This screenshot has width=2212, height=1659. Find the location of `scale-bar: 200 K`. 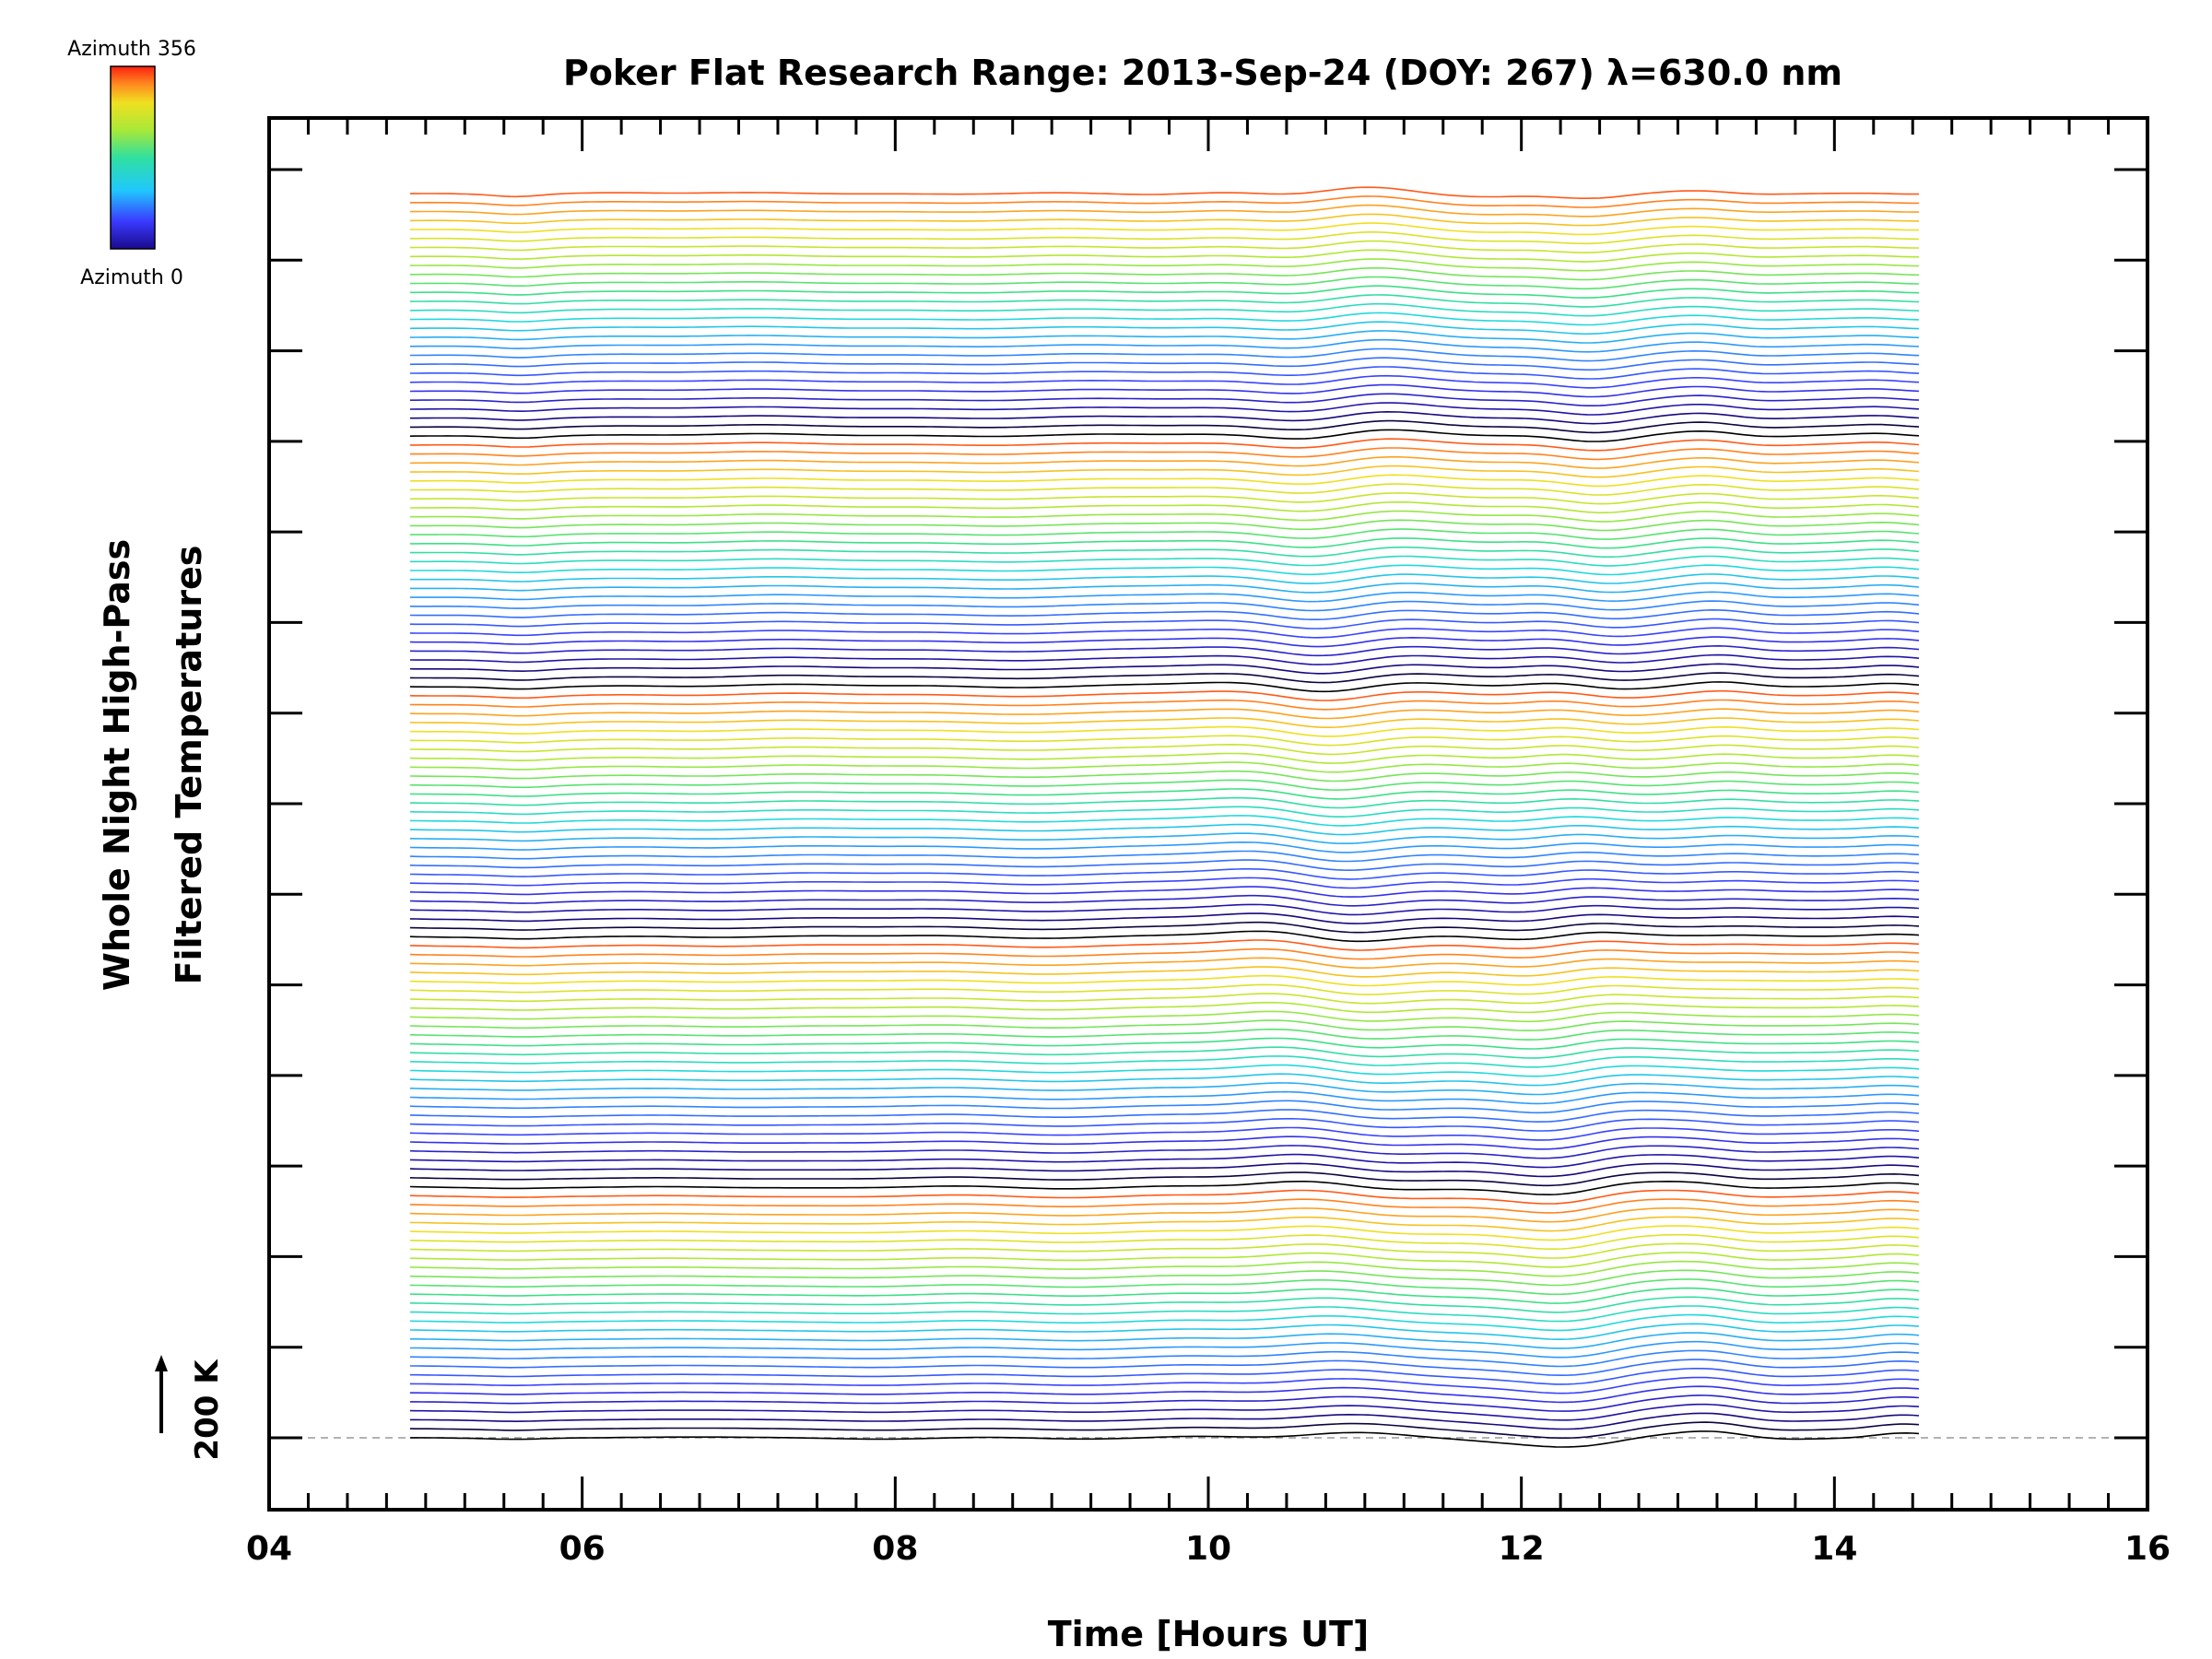

scale-bar: 200 K is located at coordinates (190, 1408).